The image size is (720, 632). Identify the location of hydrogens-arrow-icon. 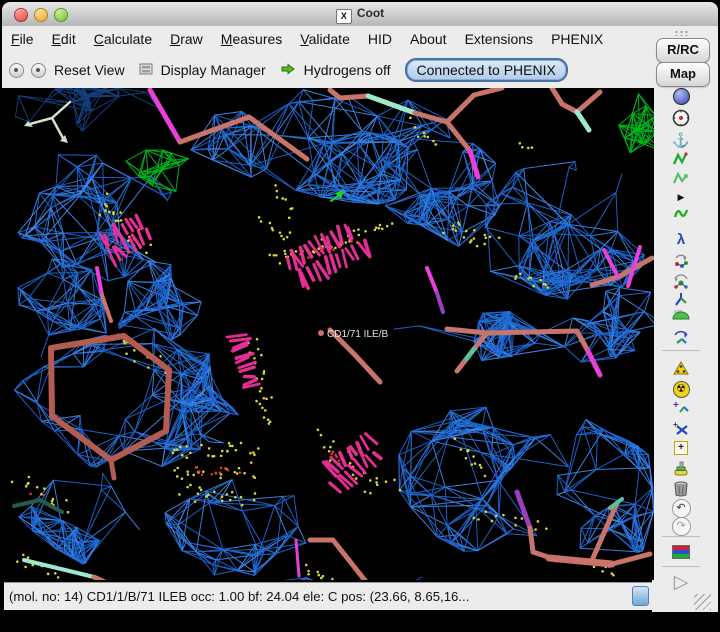
(288, 70).